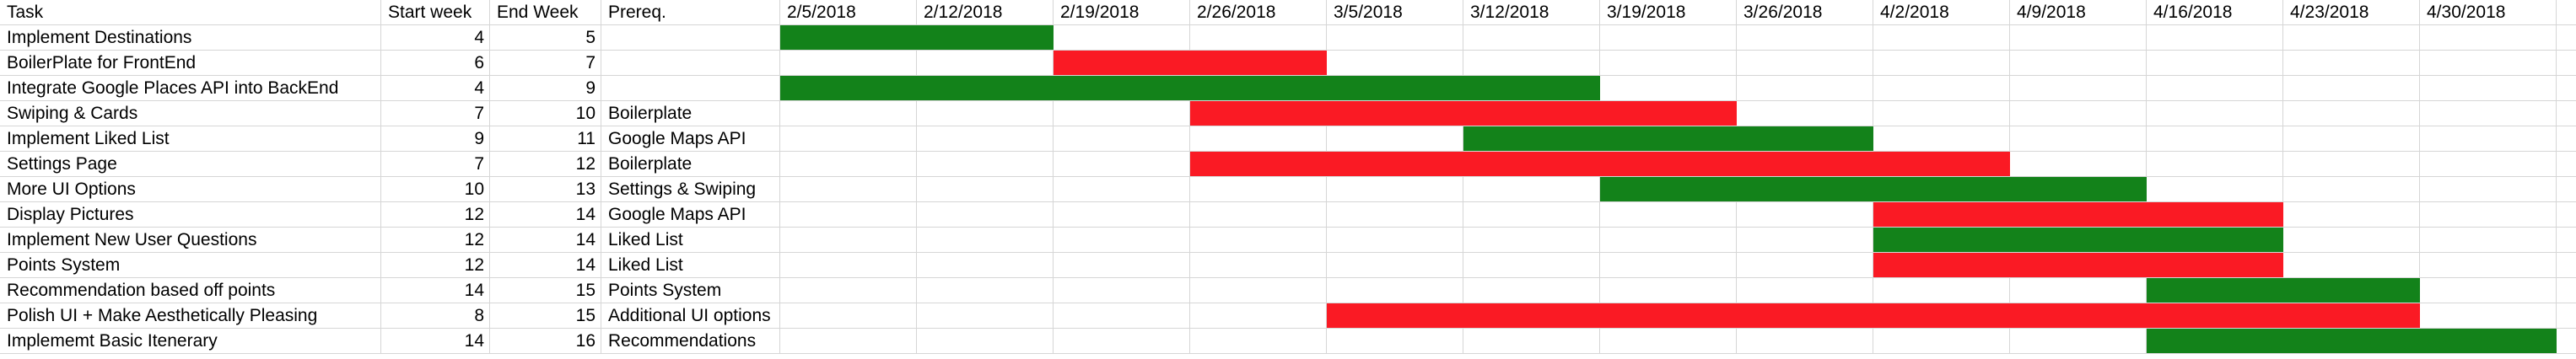 The height and width of the screenshot is (359, 2576). Describe the element at coordinates (435, 64) in the screenshot. I see `start-week-cell: 6` at that location.